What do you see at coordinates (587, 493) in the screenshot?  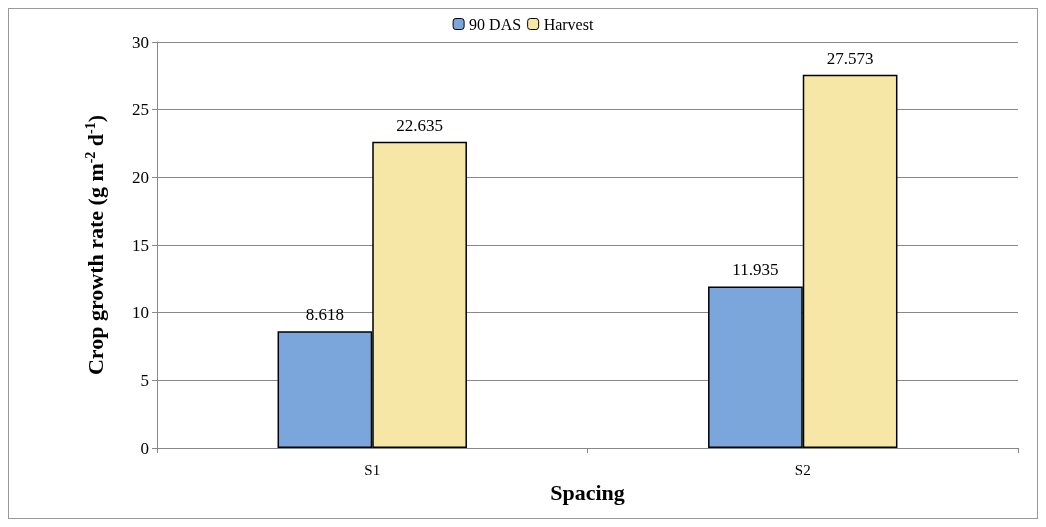 I see `x-axis-title: Spacing` at bounding box center [587, 493].